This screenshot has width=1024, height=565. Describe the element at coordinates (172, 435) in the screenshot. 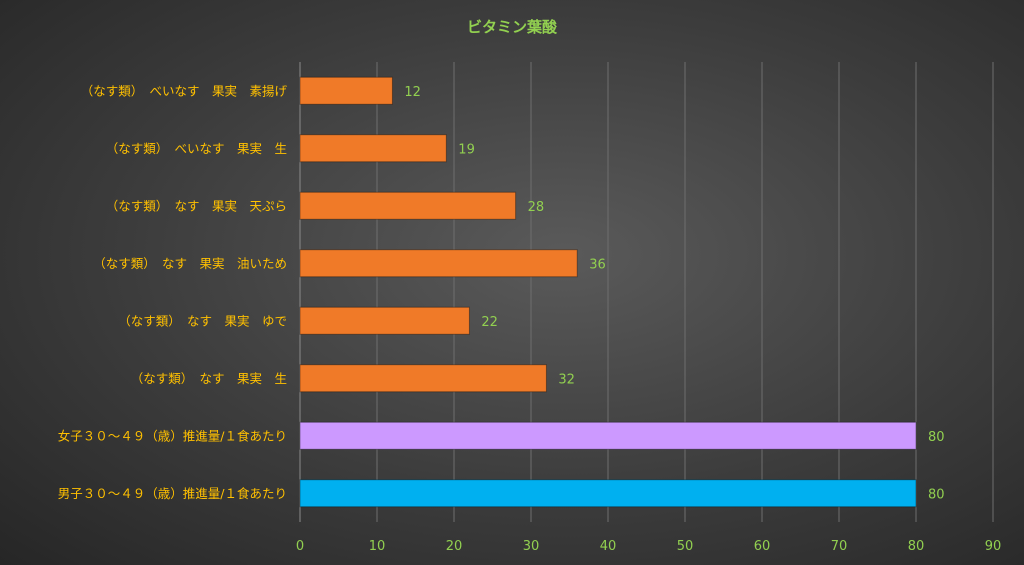

I see `category-label: 女子３０～４９（歳）推進量/１食あたり` at that location.